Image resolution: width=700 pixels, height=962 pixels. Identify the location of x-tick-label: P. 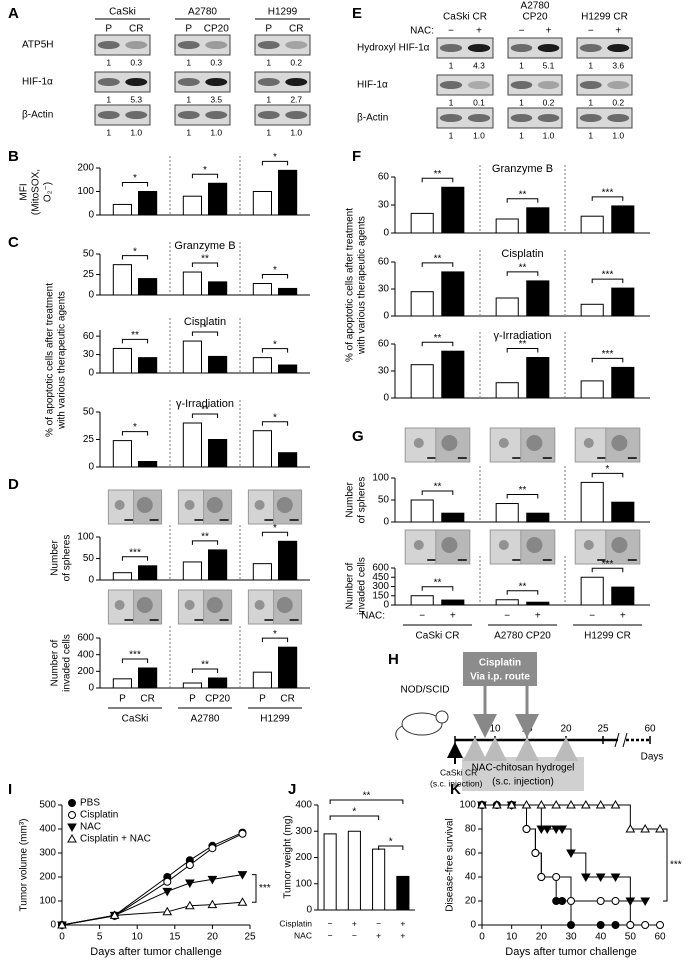
(122, 699).